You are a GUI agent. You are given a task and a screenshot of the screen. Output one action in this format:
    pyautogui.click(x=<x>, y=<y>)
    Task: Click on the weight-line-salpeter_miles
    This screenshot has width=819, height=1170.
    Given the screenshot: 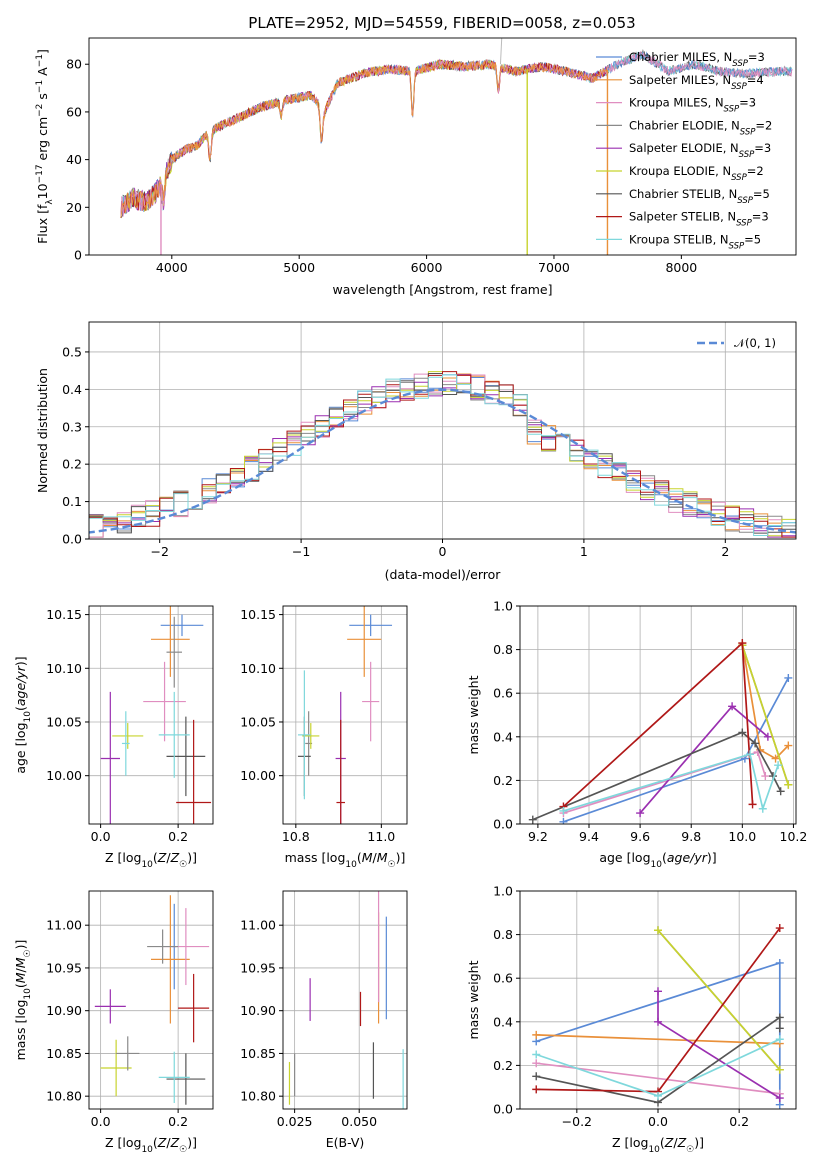 What is the action you would take?
    pyautogui.click(x=658, y=1039)
    